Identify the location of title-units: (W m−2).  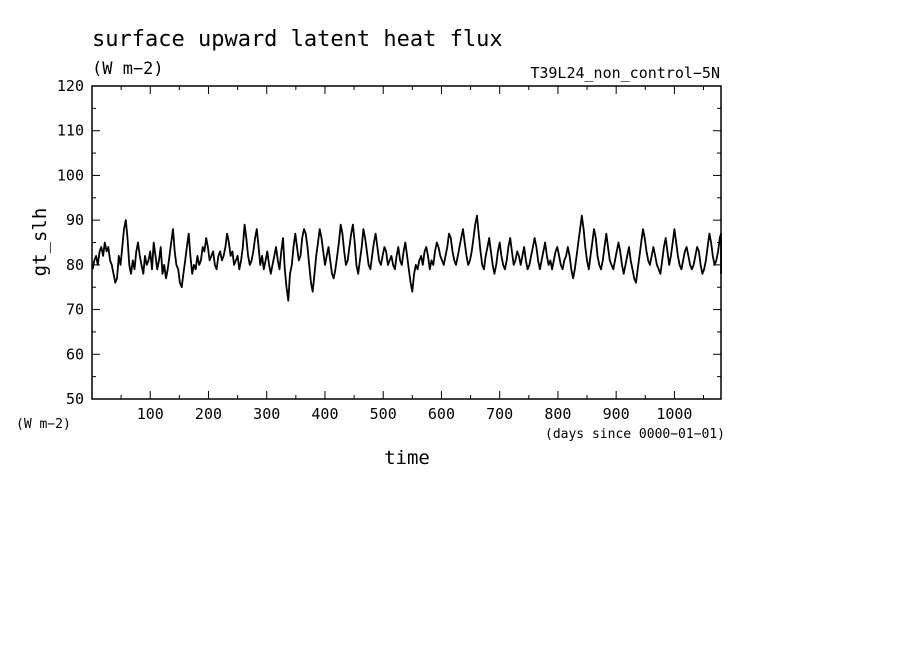
(128, 69).